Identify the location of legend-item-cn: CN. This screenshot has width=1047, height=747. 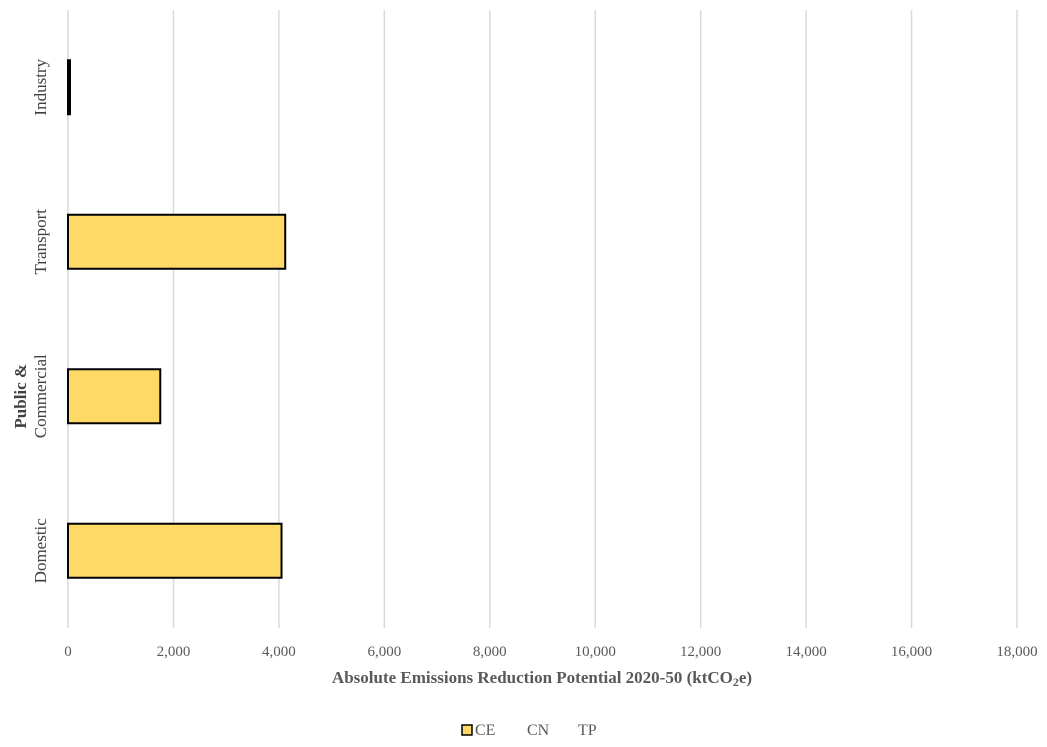
(538, 730).